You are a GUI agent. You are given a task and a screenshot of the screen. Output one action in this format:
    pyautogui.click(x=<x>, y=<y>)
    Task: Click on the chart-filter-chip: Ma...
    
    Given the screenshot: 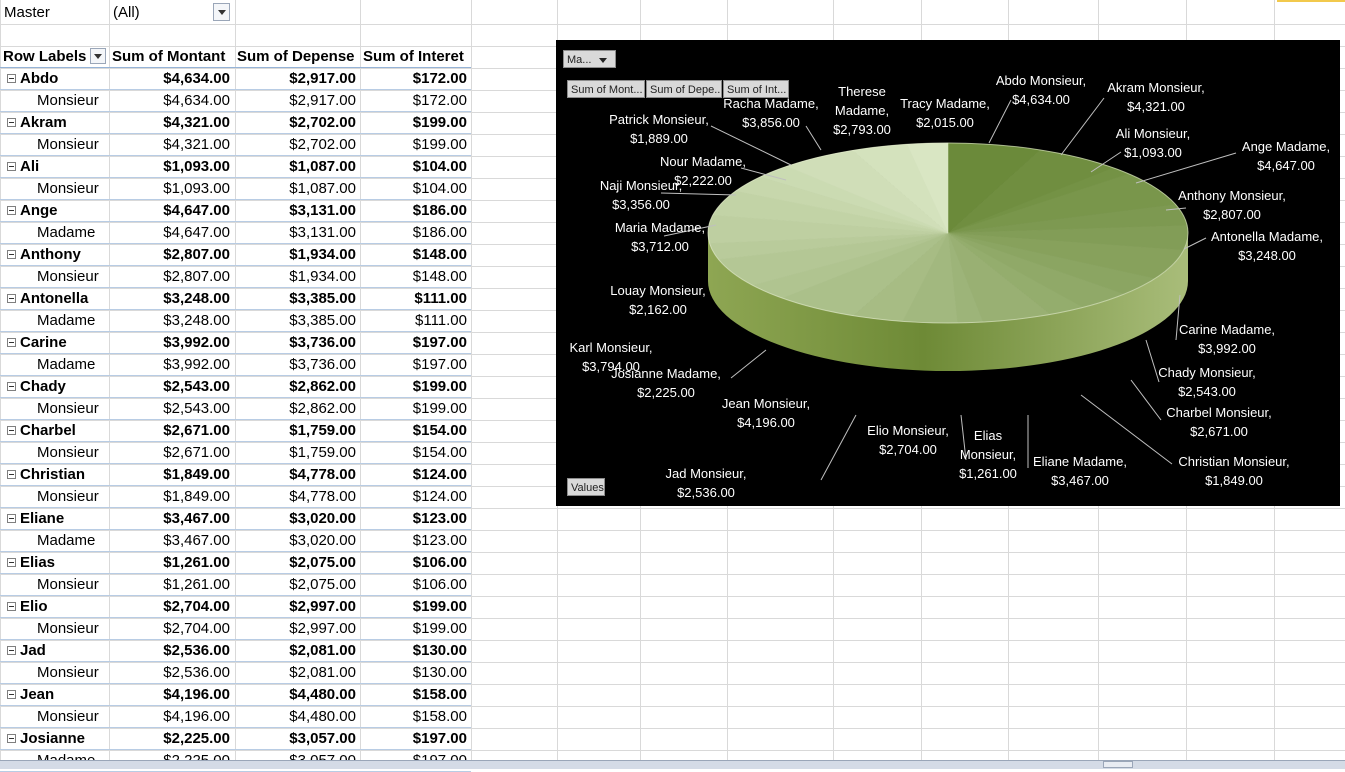 What is the action you would take?
    pyautogui.click(x=589, y=59)
    